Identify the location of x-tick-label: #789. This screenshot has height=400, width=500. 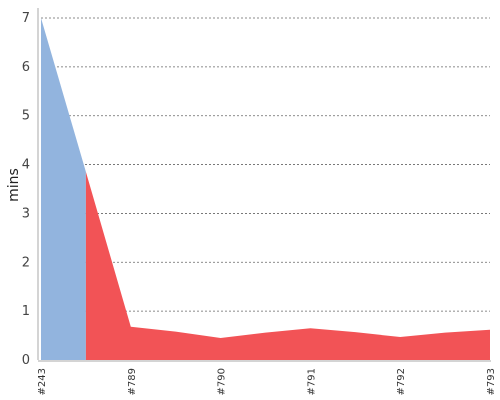
(132, 381).